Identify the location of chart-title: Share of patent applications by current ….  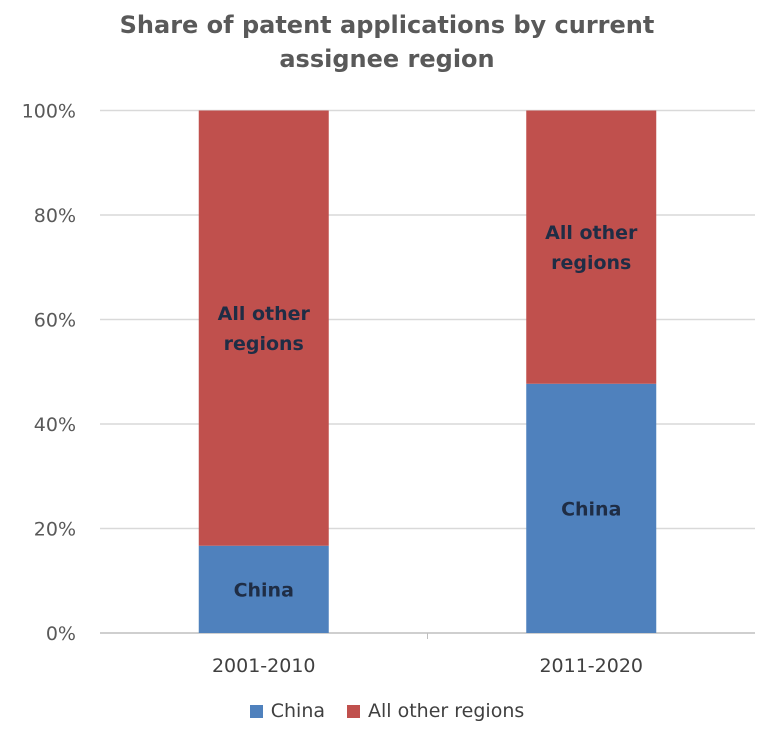
(387, 42).